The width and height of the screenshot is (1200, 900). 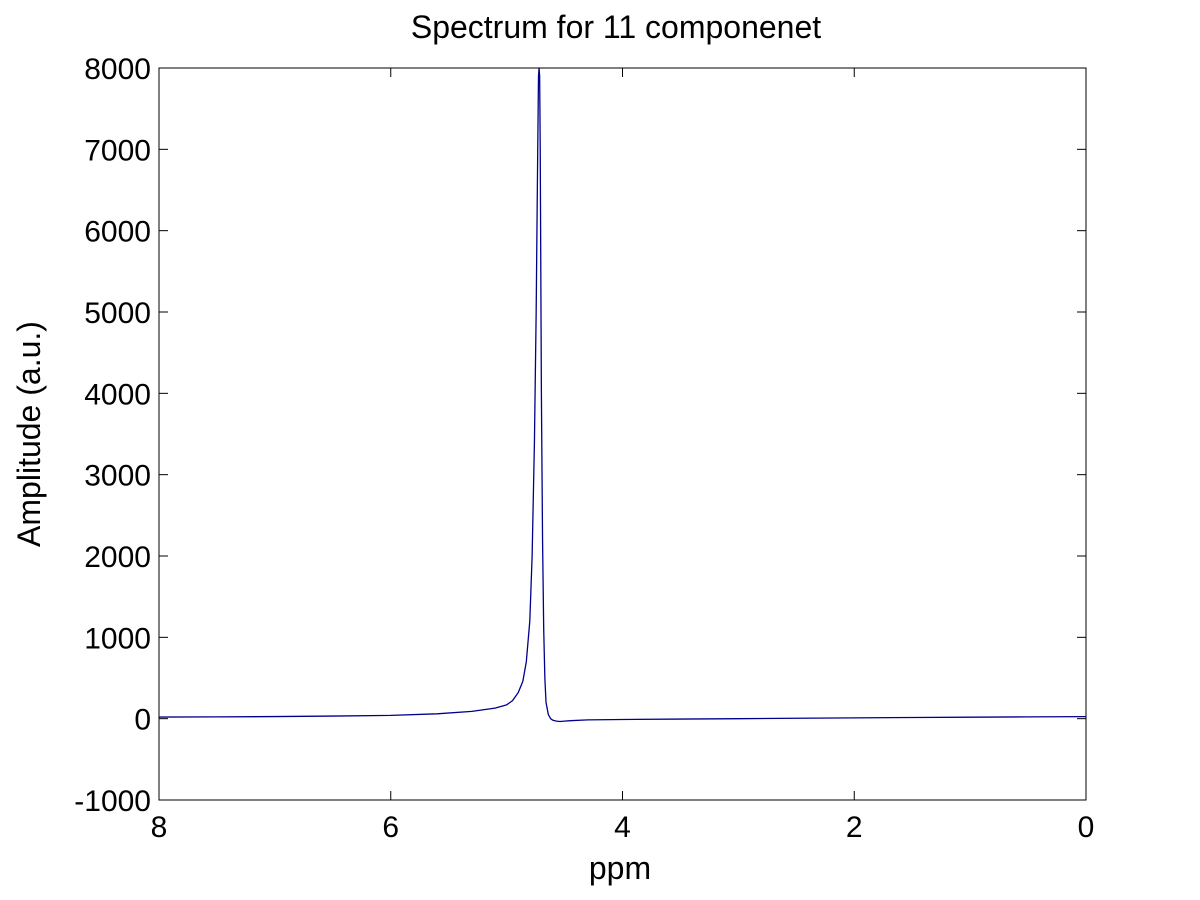 What do you see at coordinates (117, 313) in the screenshot?
I see `y-tick-label-6: 5000` at bounding box center [117, 313].